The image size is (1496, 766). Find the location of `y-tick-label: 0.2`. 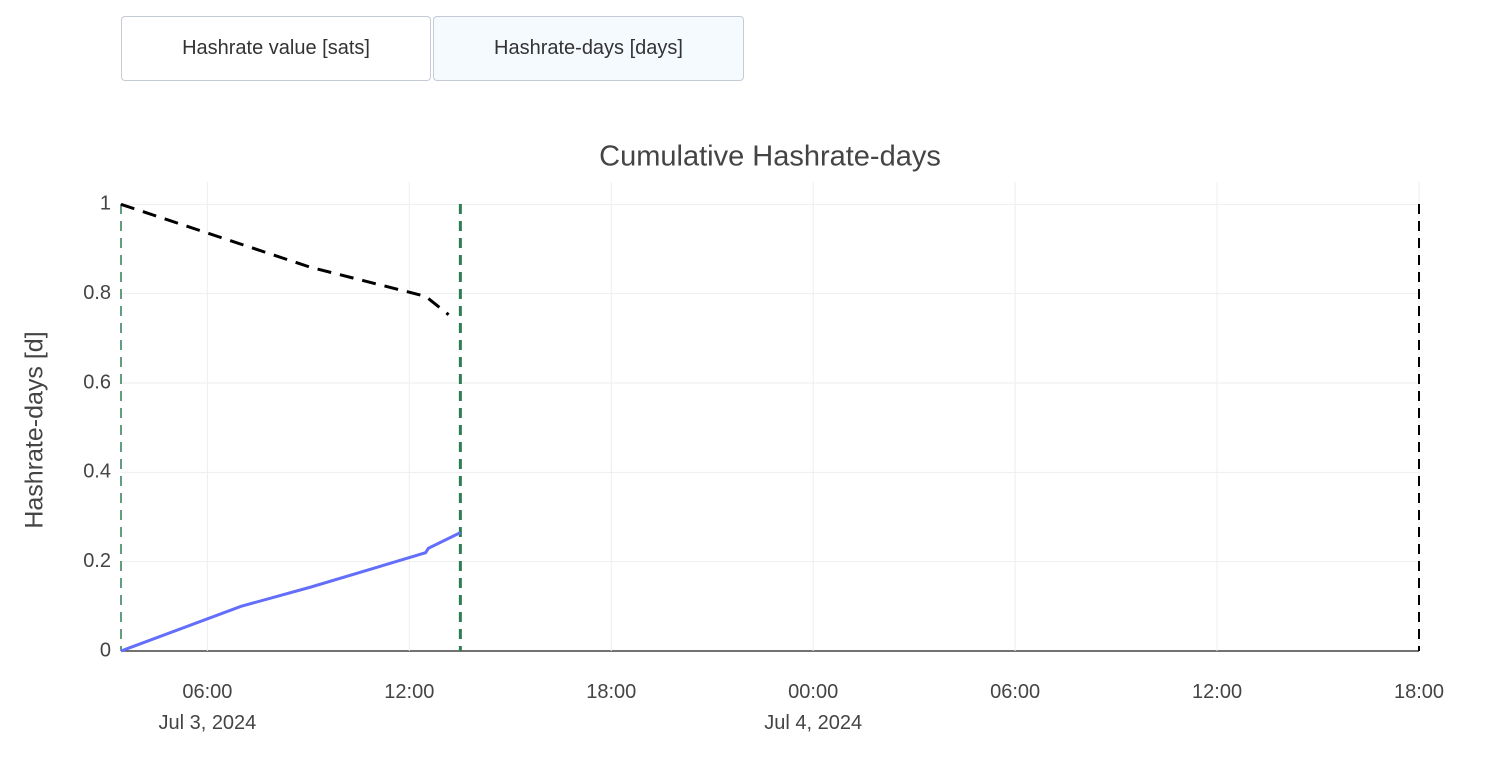

y-tick-label: 0.2 is located at coordinates (97, 561).